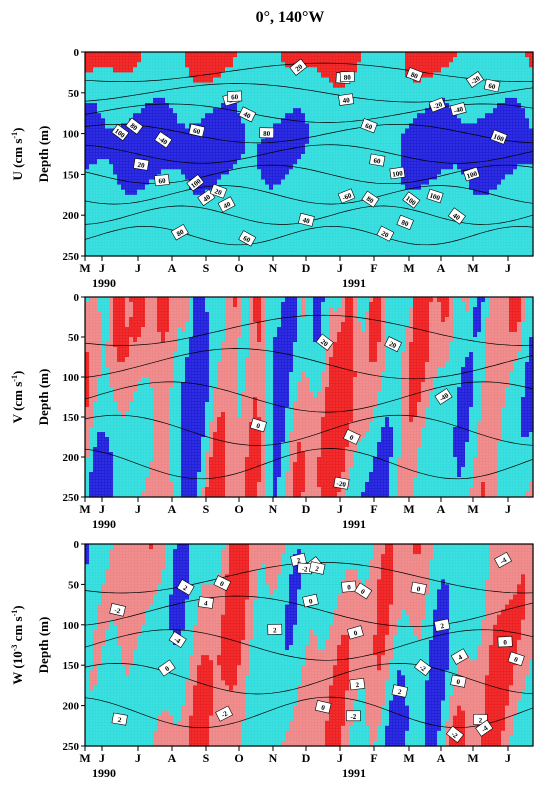 The image size is (546, 787). What do you see at coordinates (306, 268) in the screenshot?
I see `month-tick-label: D` at bounding box center [306, 268].